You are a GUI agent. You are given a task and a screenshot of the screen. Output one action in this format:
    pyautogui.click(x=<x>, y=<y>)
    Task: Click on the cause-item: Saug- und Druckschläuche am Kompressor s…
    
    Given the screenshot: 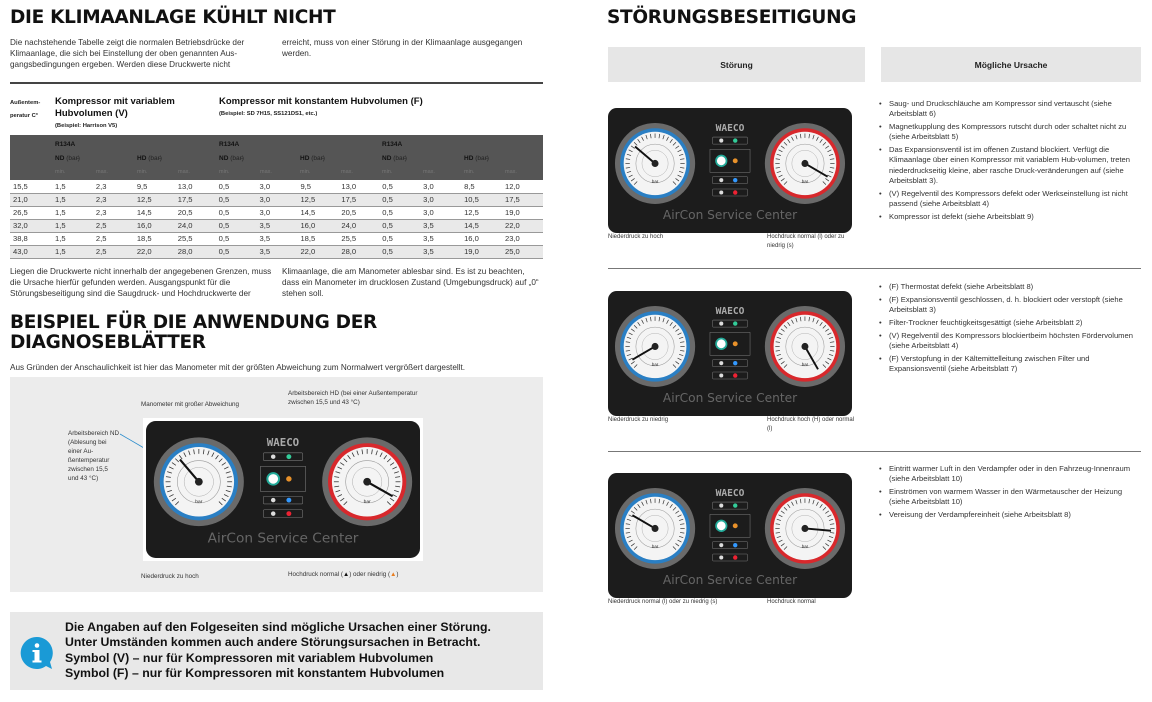 What is the action you would take?
    pyautogui.click(x=1010, y=109)
    